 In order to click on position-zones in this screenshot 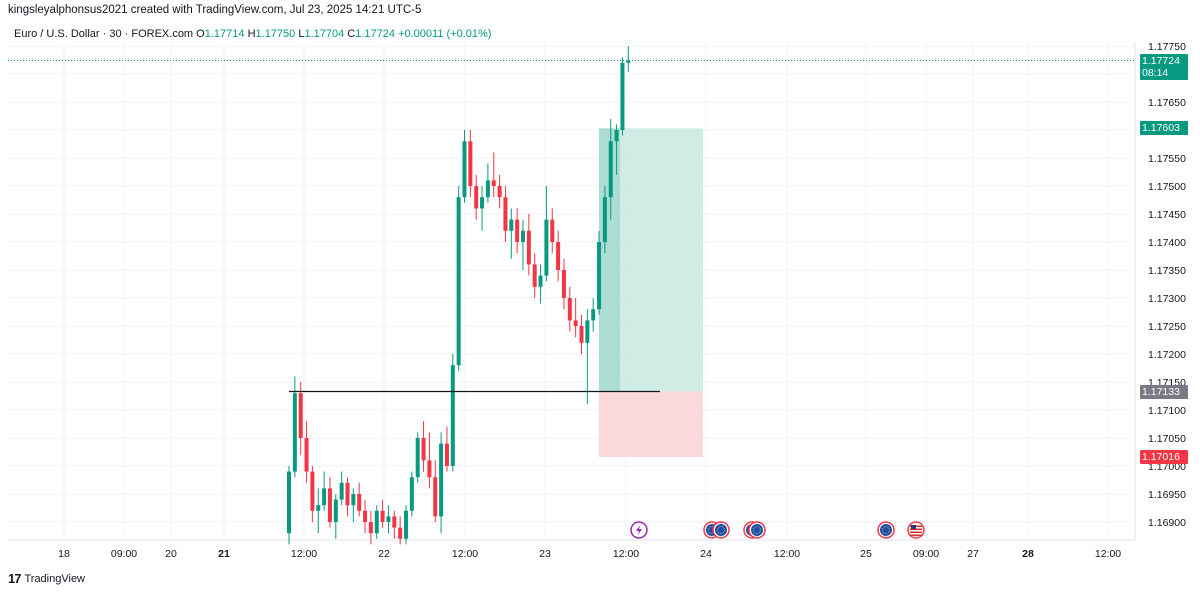, I will do `click(651, 293)`.